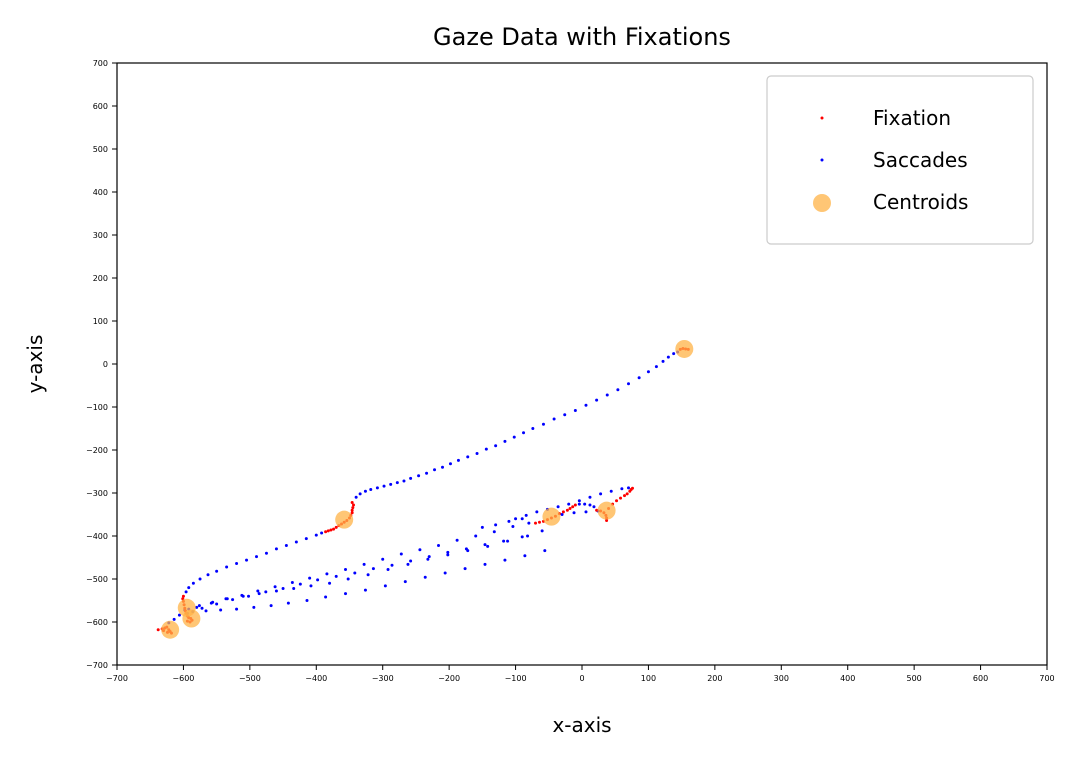  I want to click on y-tick-label: 400, so click(100, 192).